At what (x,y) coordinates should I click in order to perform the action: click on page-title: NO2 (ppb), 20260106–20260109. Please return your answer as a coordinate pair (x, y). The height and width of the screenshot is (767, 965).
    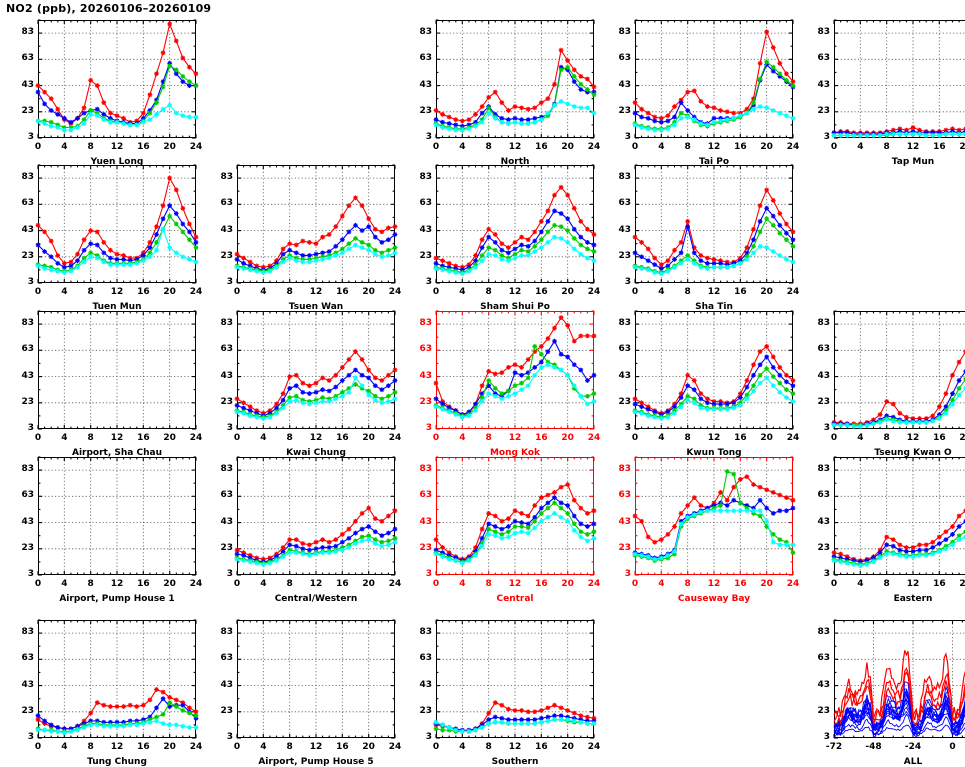
    Looking at the image, I should click on (108, 8).